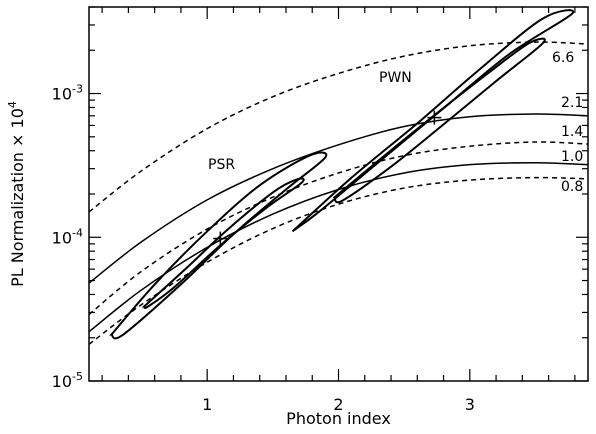 Image resolution: width=596 pixels, height=434 pixels. I want to click on x-tick-label: 1, so click(207, 404).